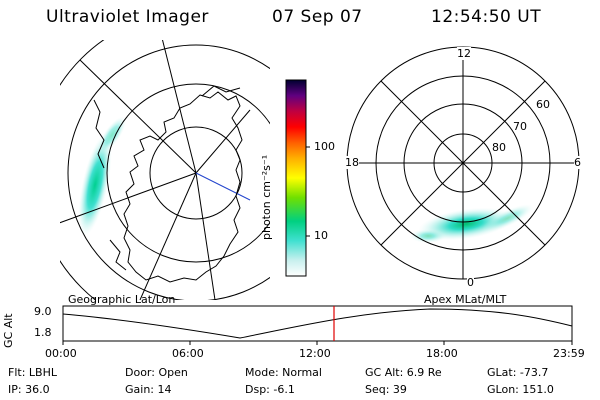  Describe the element at coordinates (270, 389) in the screenshot. I see `dsp-status: Dsp: -6.1` at that location.